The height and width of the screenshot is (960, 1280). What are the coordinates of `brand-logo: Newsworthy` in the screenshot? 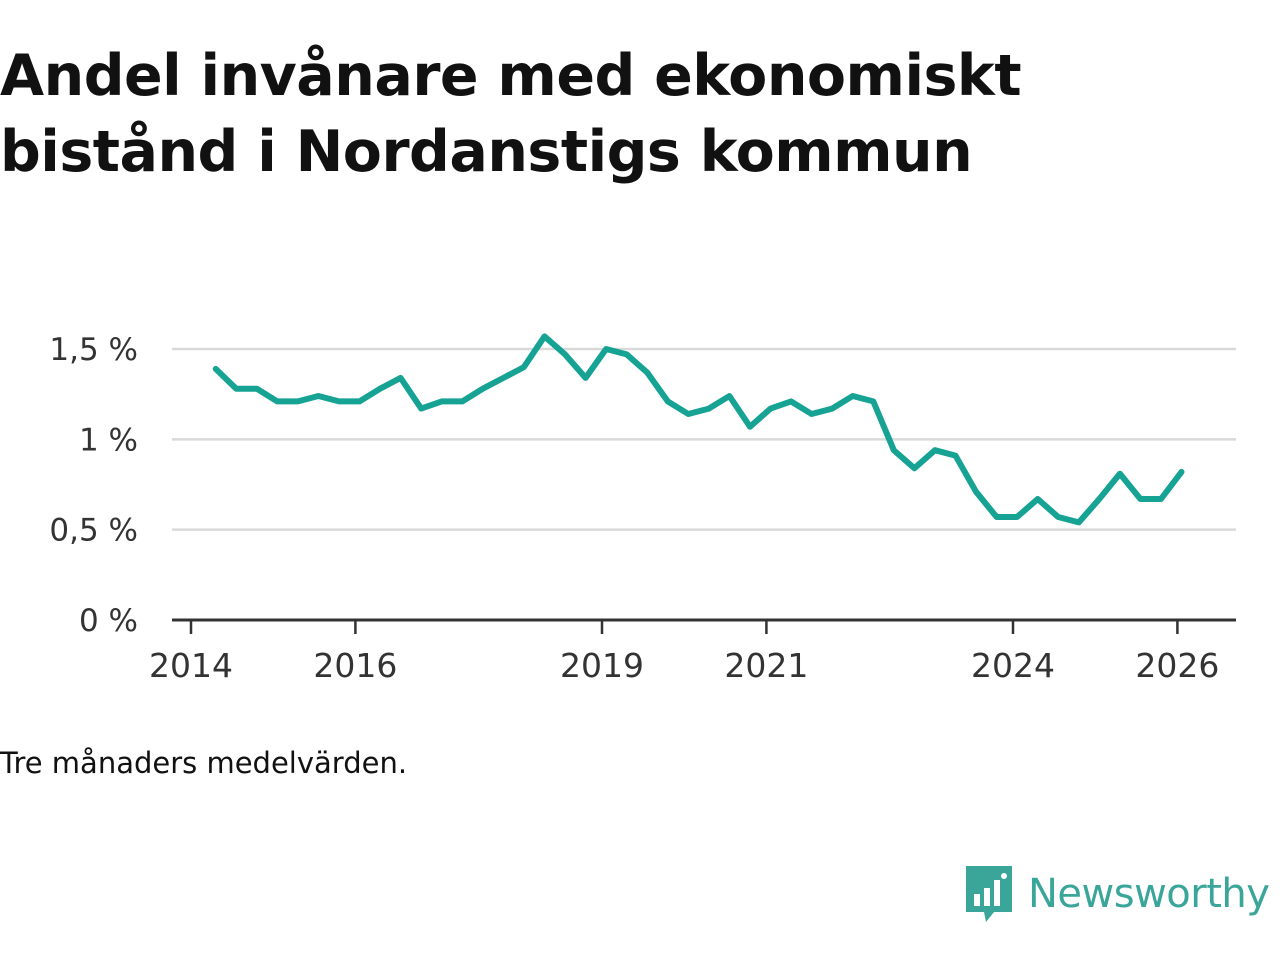 It's located at (1117, 894).